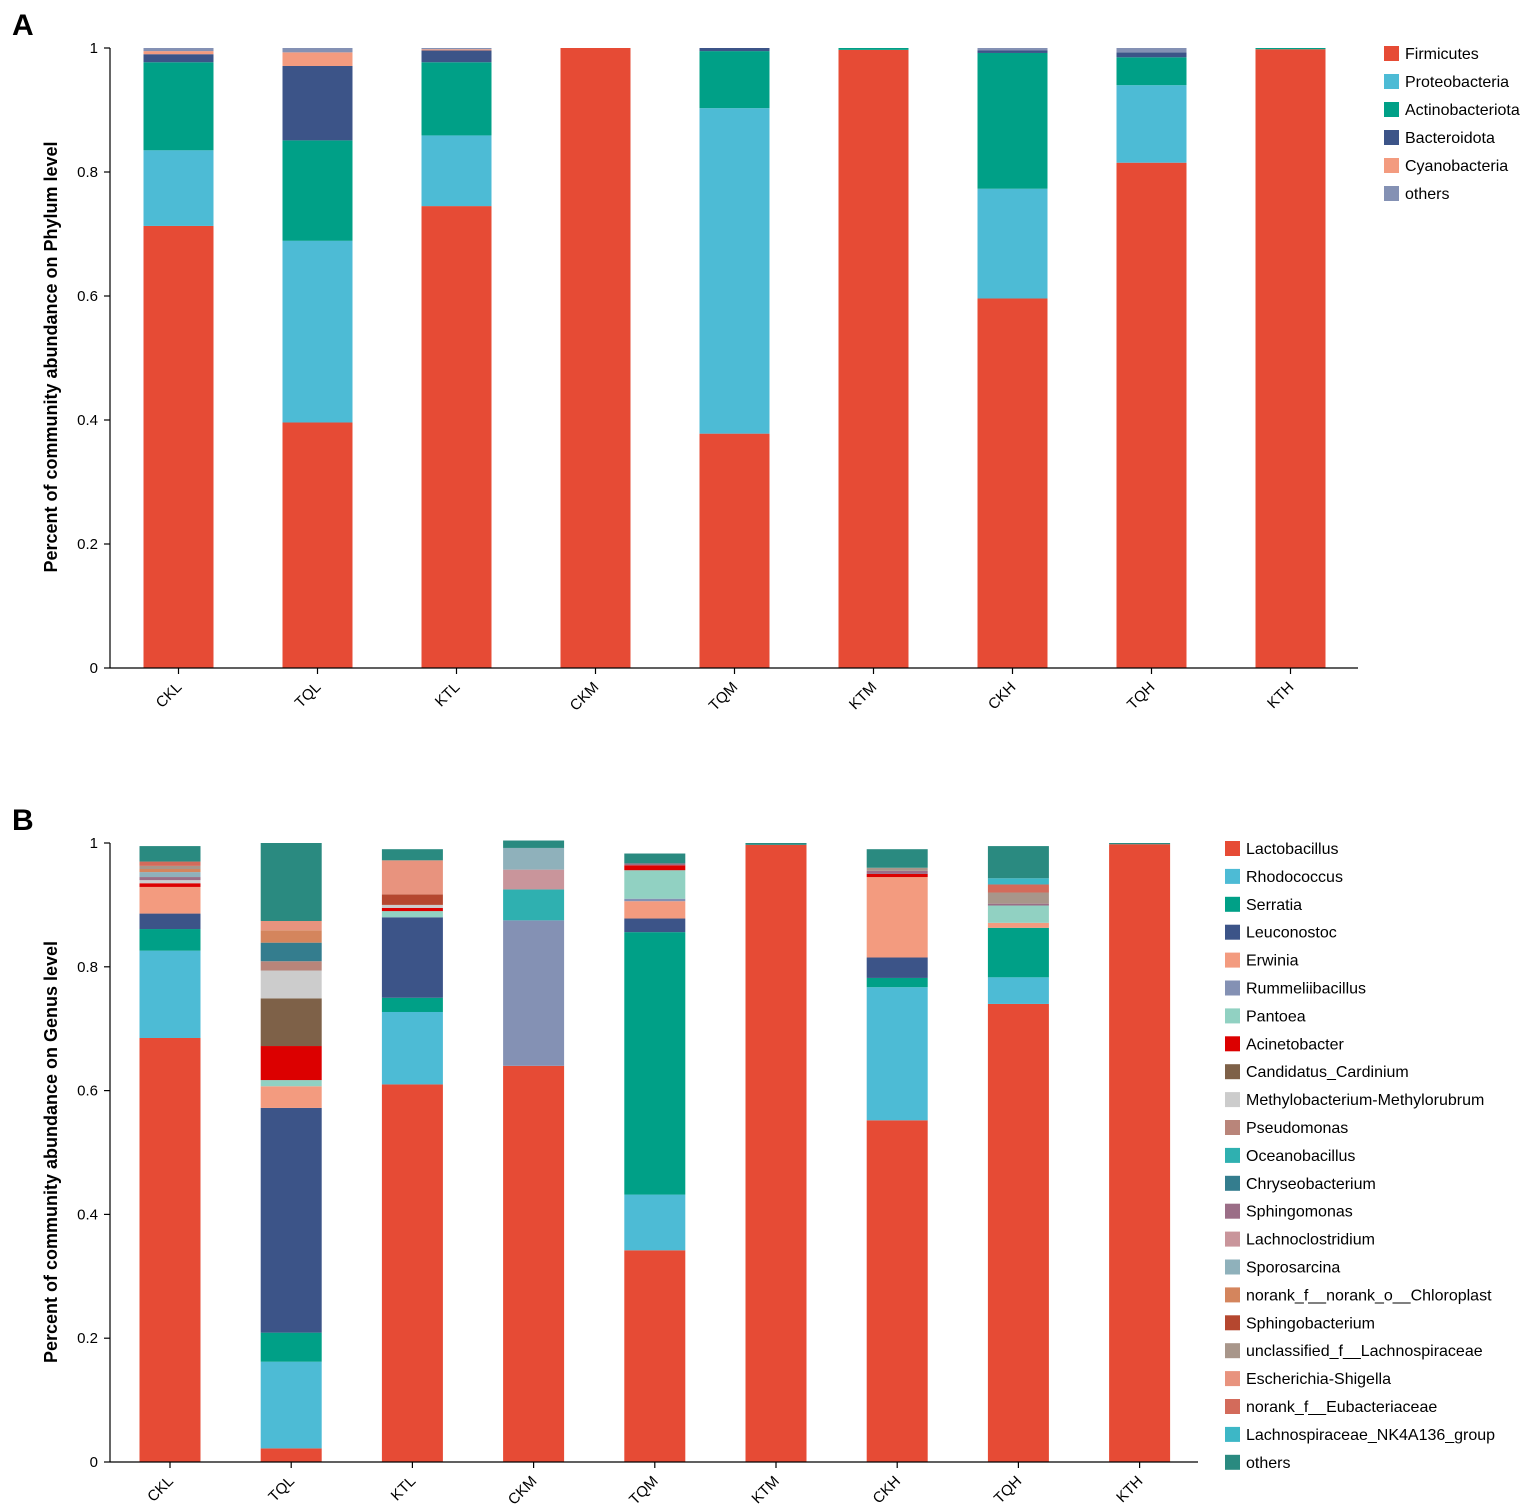 The image size is (1535, 1510). I want to click on genus-bar-ktm-others, so click(776, 844).